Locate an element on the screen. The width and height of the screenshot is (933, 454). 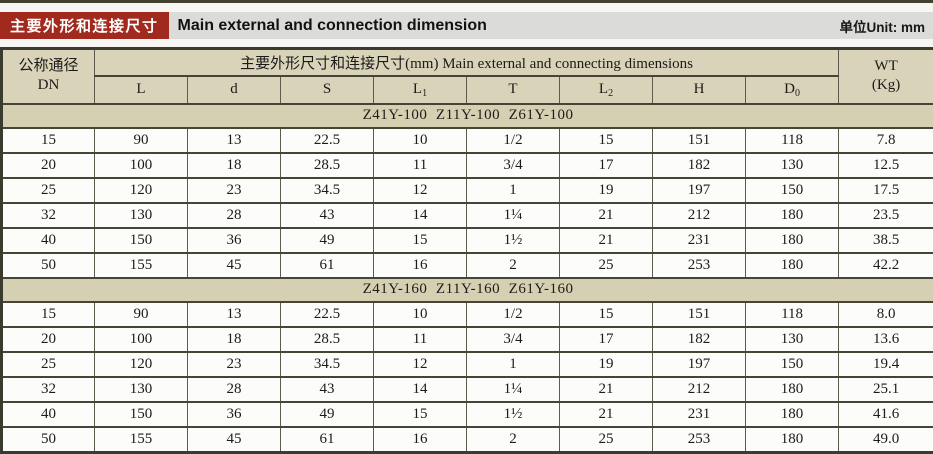
col-label-subscript: 1 is located at coordinates (424, 93).